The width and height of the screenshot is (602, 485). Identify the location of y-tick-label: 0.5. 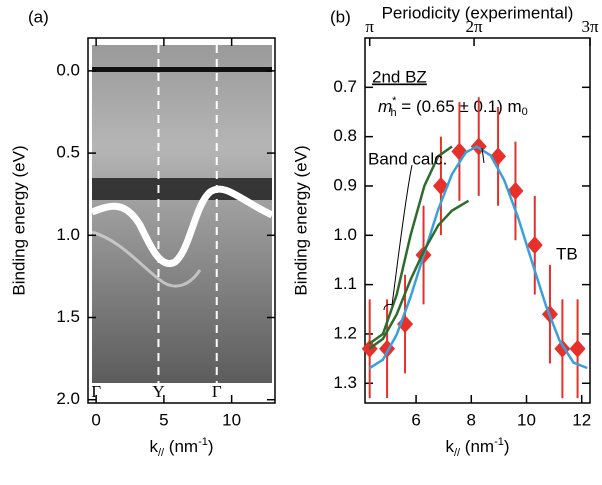
(68, 152).